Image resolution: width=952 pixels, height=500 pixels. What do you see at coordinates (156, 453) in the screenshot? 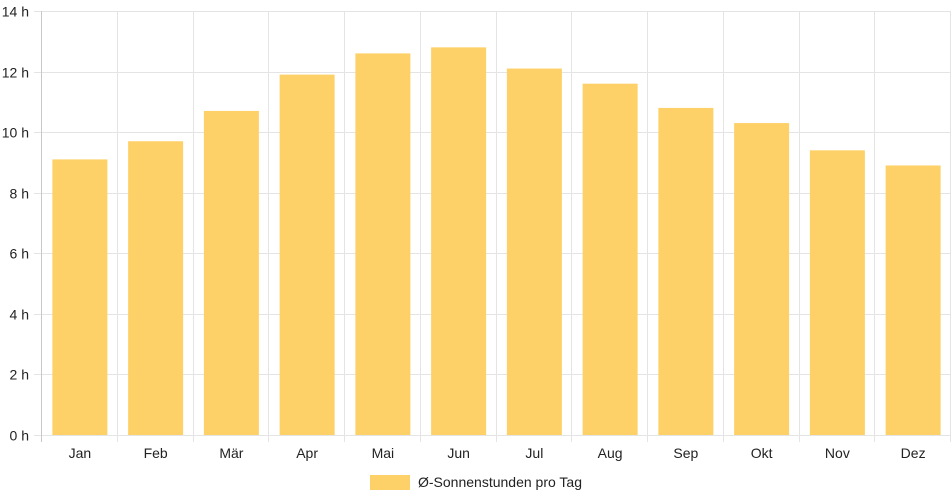
I see `x-tick-label: Feb` at bounding box center [156, 453].